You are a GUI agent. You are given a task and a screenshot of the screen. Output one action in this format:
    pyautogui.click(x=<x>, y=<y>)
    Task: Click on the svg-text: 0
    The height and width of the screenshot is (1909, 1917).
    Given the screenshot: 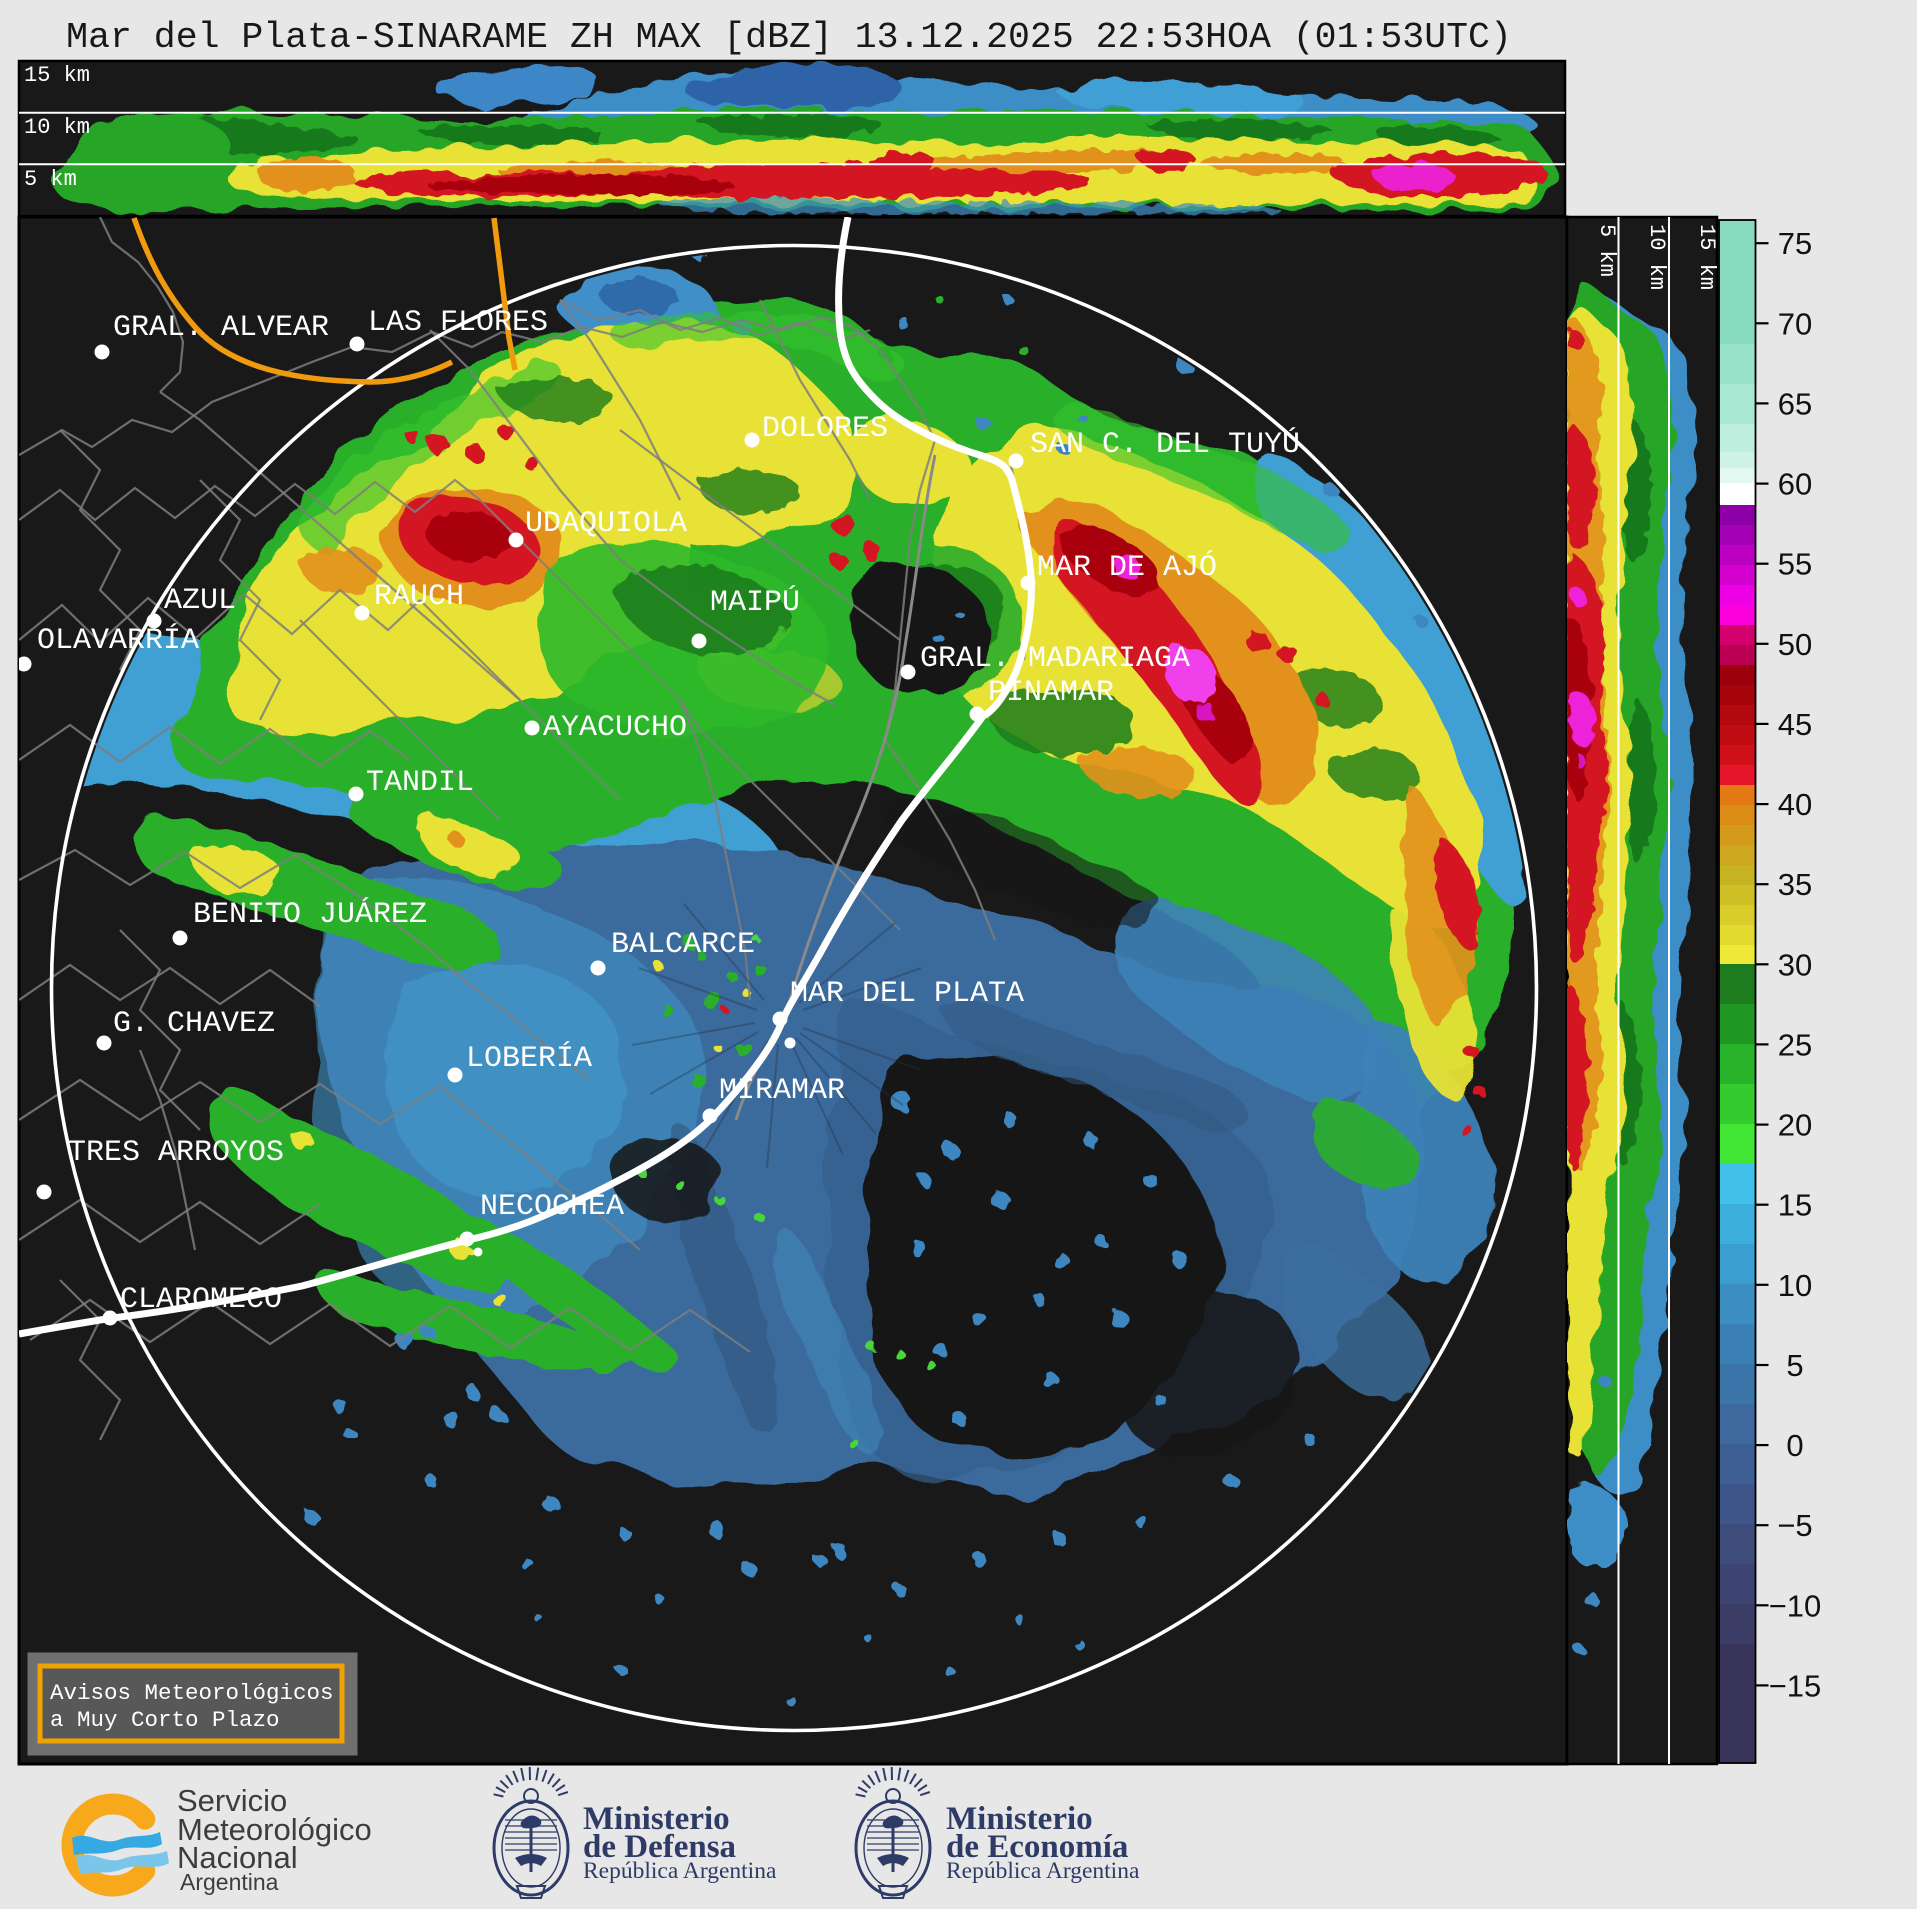 What is the action you would take?
    pyautogui.click(x=1794, y=1445)
    